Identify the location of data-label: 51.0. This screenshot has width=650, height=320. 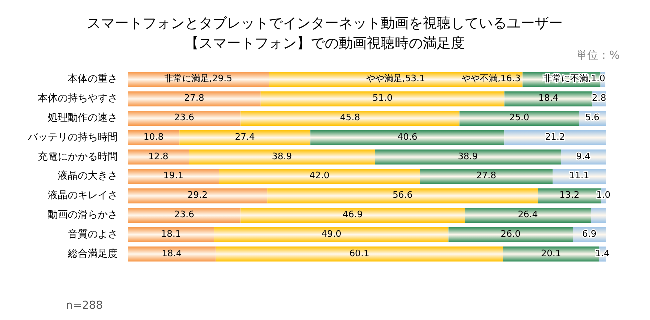
(383, 99).